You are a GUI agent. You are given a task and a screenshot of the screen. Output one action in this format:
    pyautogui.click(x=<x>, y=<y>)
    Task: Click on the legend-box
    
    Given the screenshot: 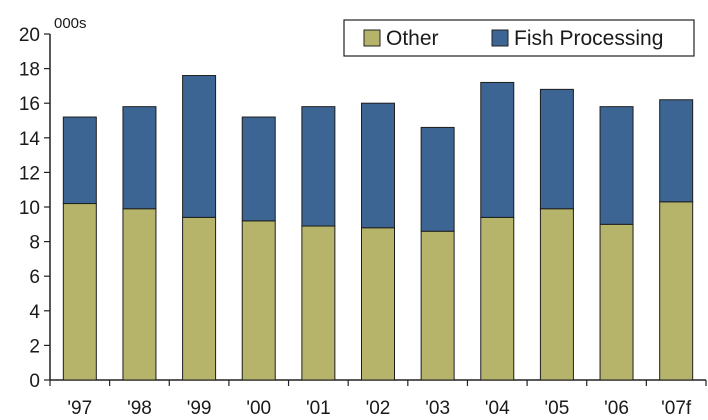 What is the action you would take?
    pyautogui.click(x=519, y=38)
    